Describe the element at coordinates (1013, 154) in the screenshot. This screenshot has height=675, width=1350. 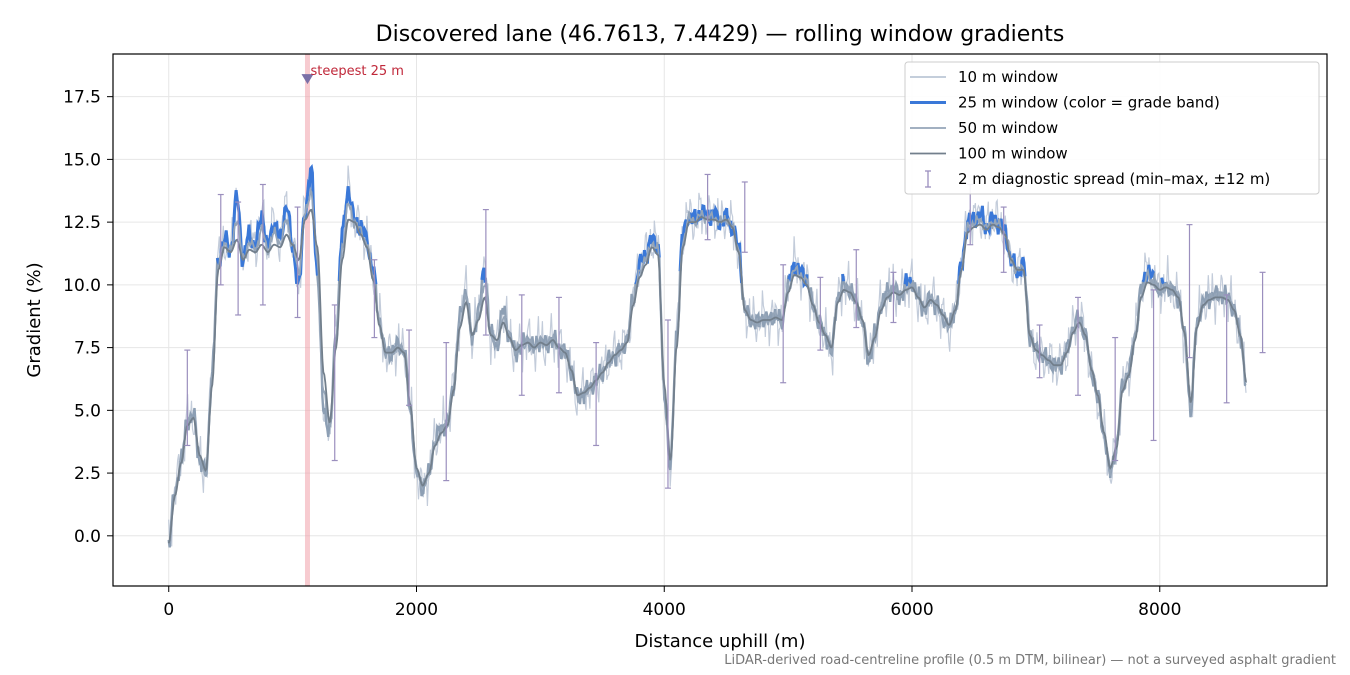
I see `legend-label: 100 m window` at that location.